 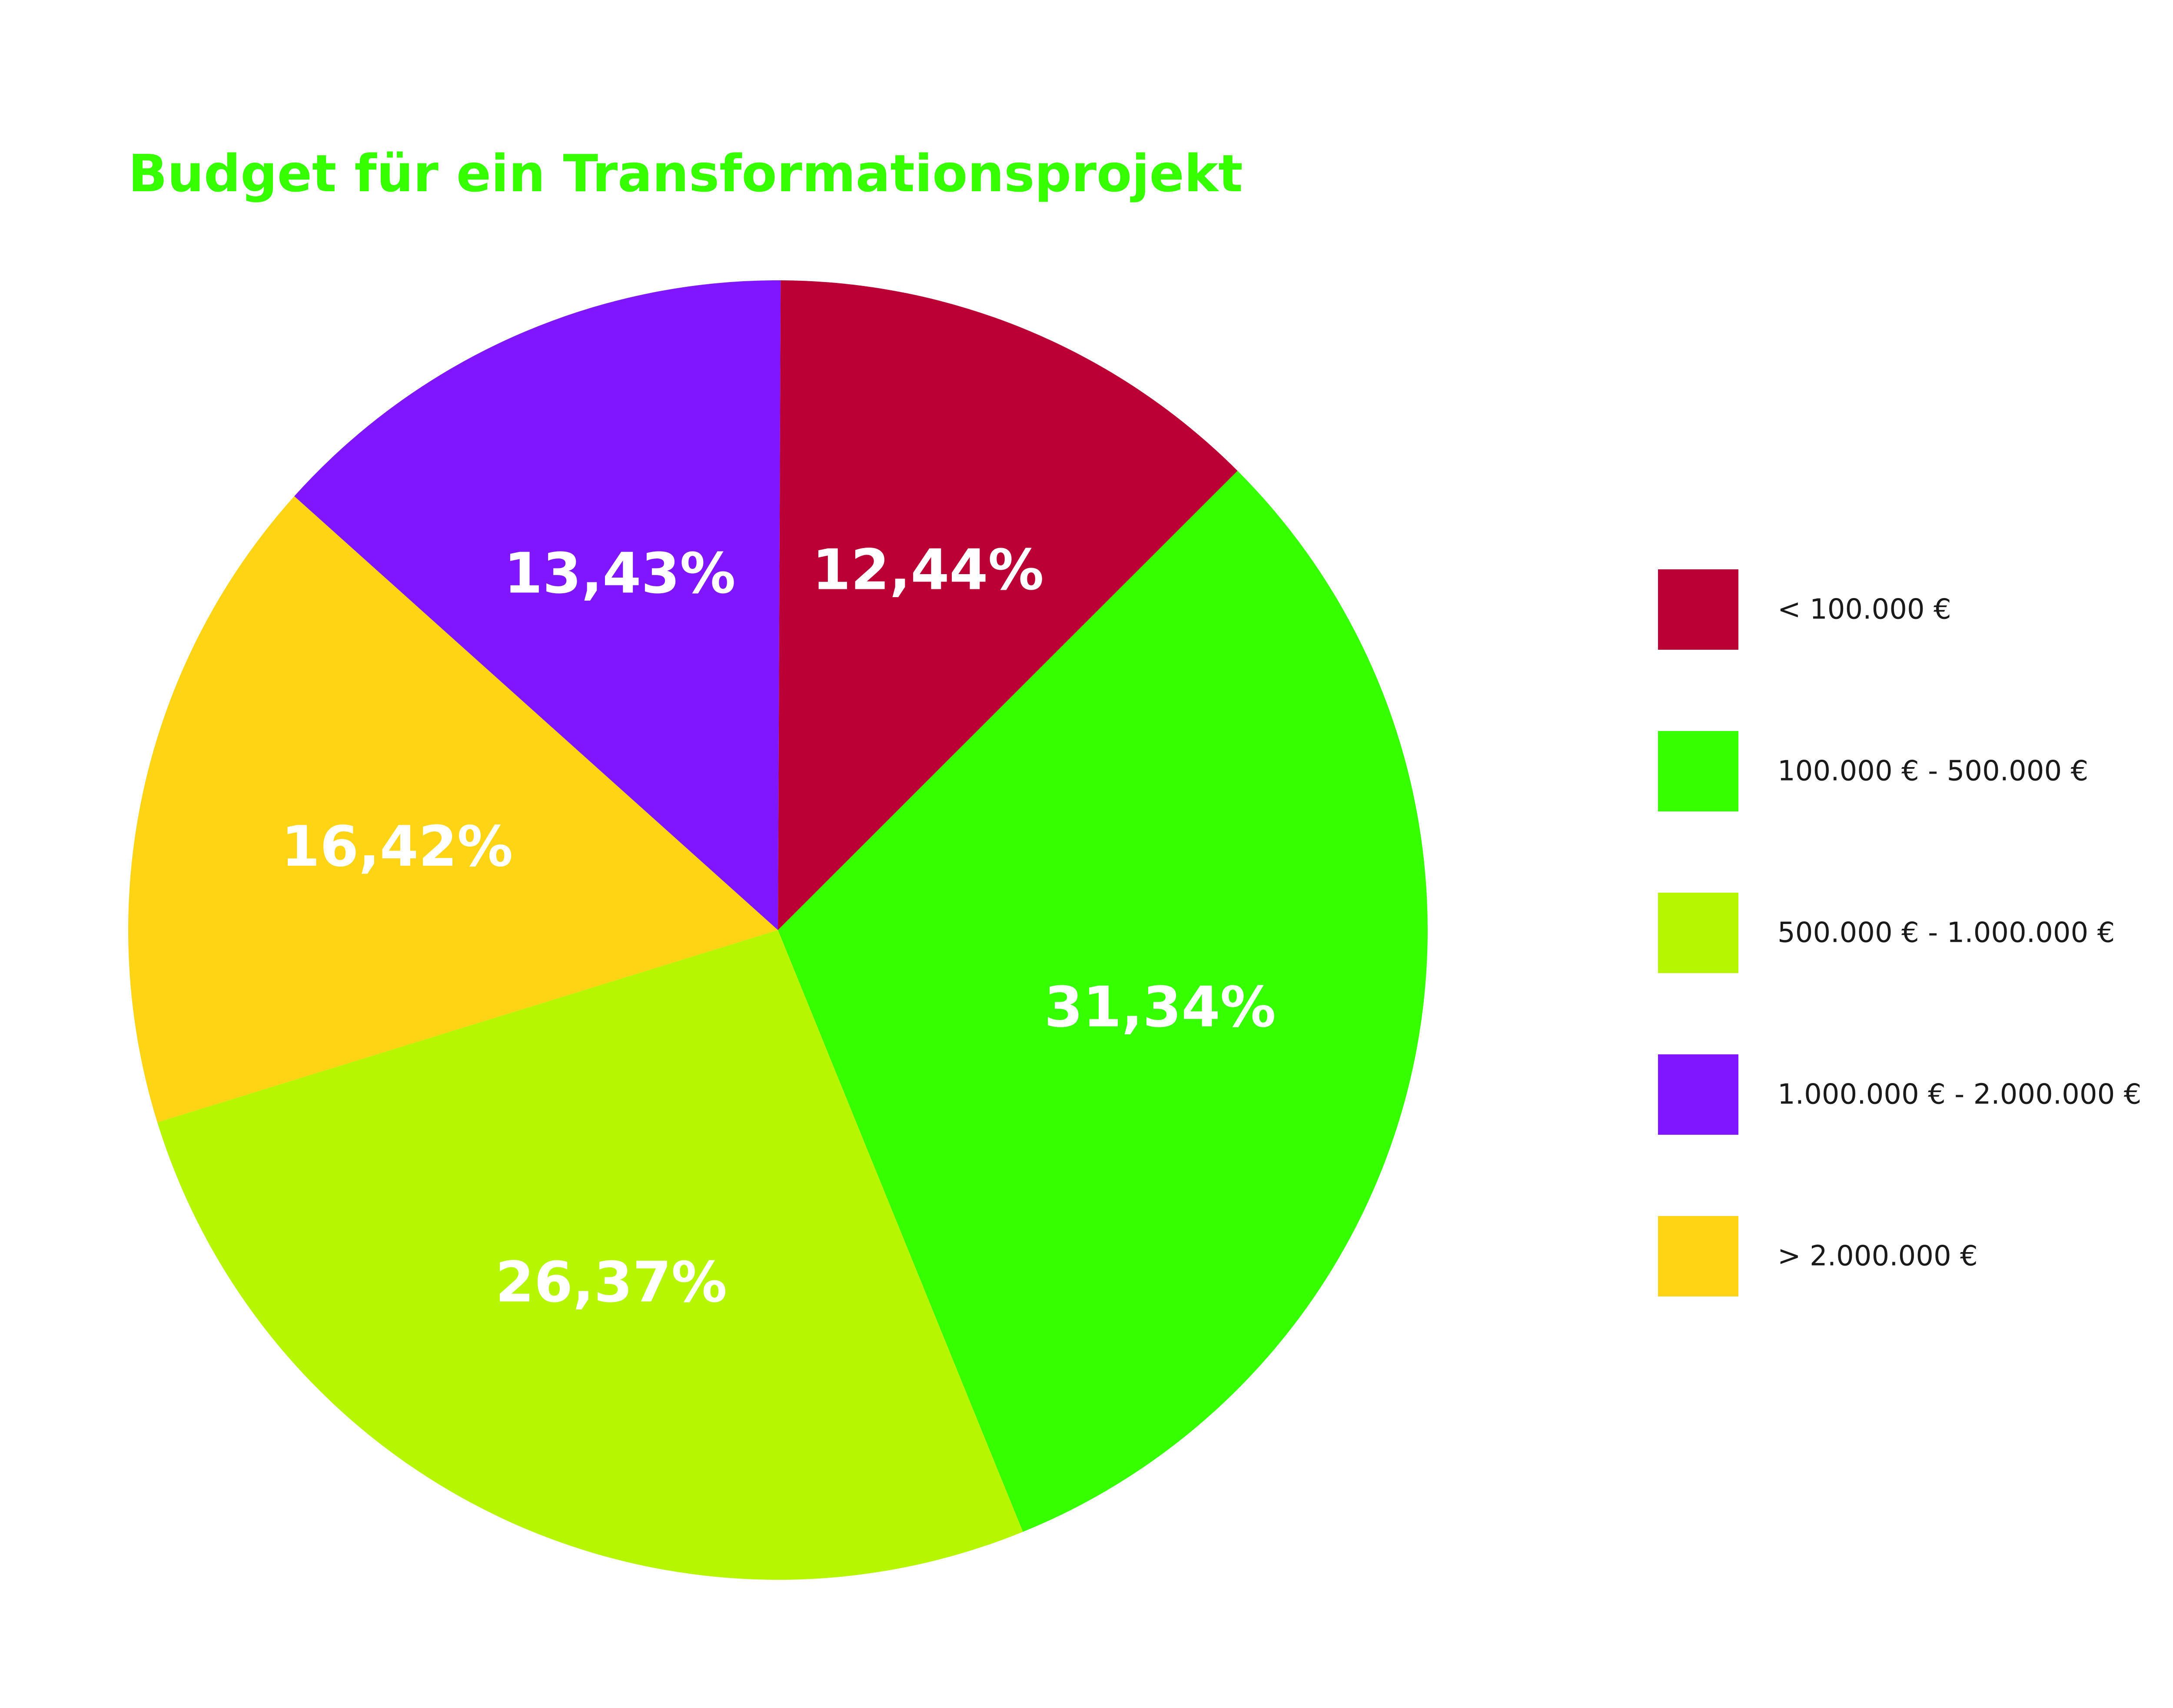 I want to click on data-label-2-000-000: 16,42%, so click(x=397, y=846).